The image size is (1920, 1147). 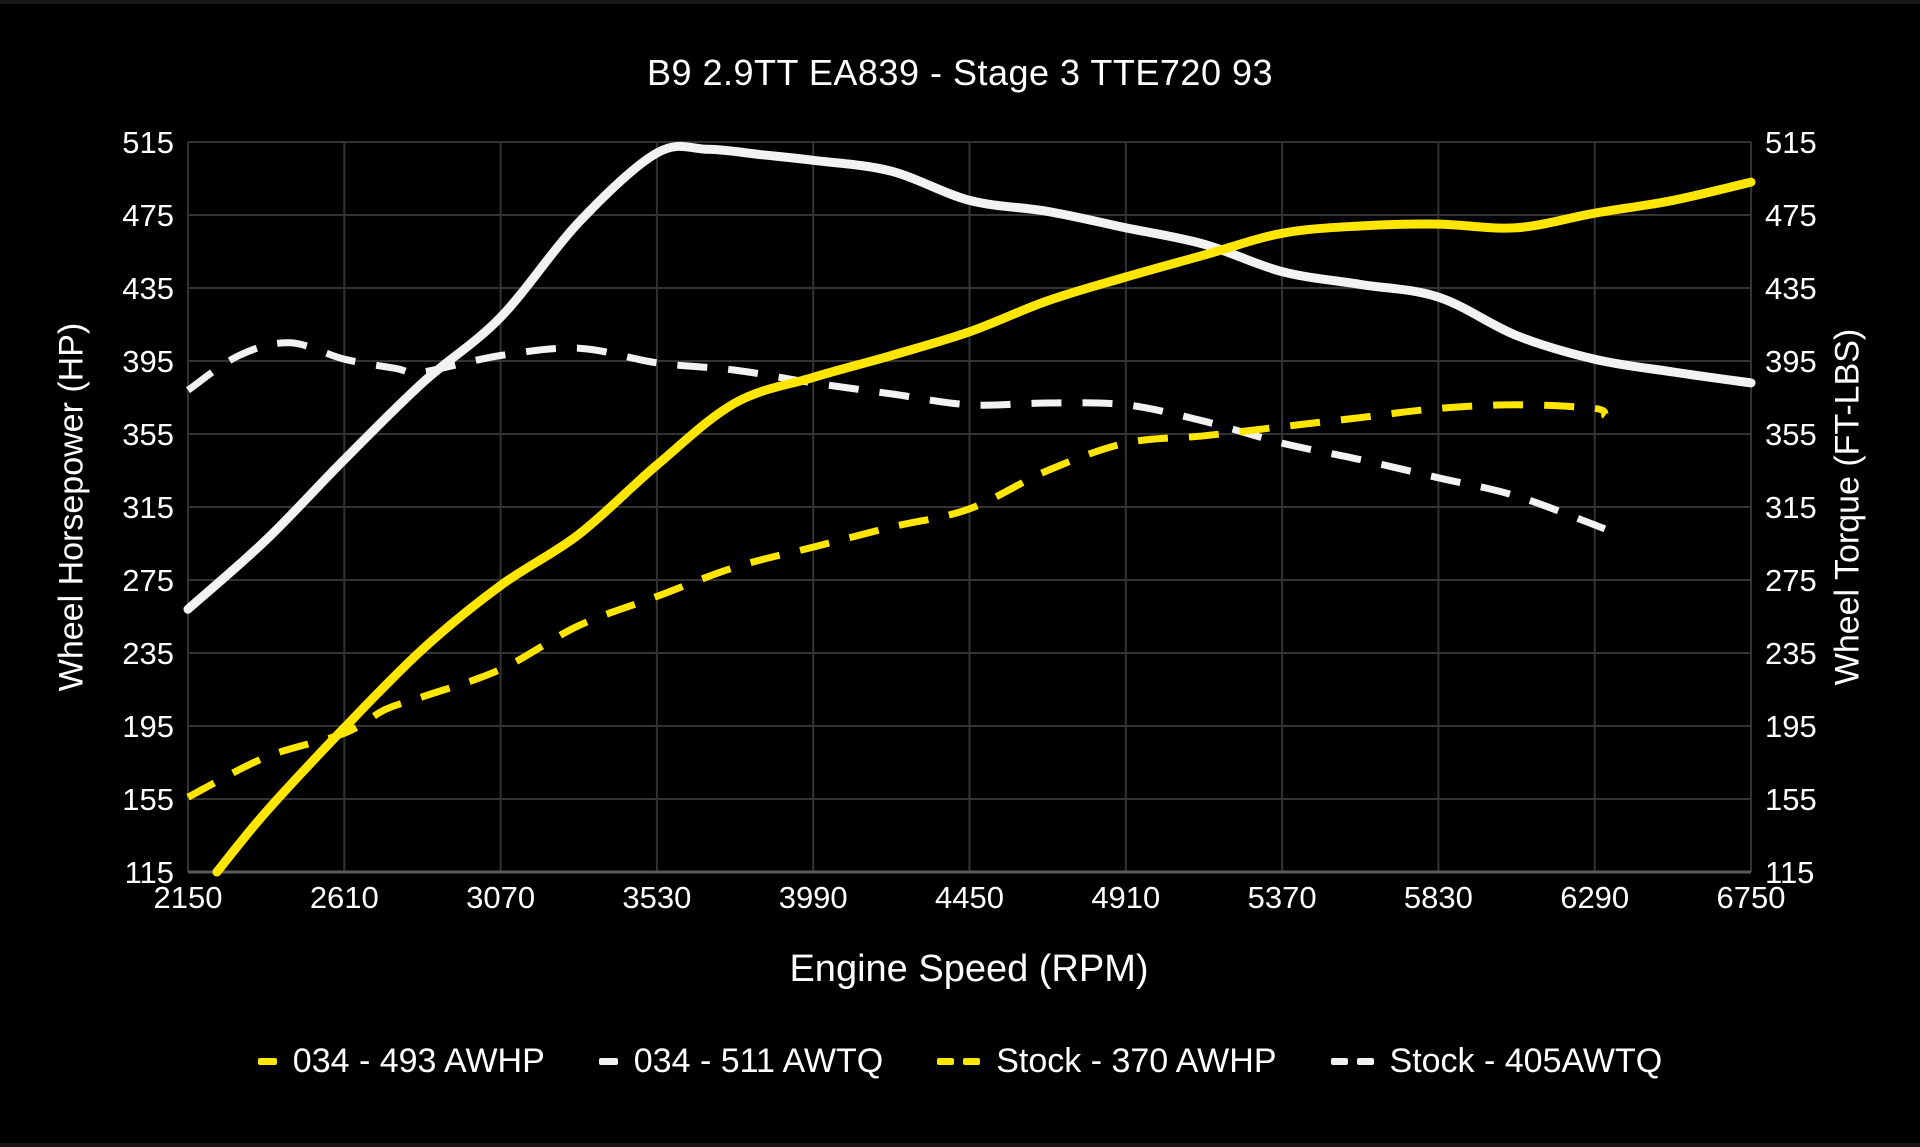 What do you see at coordinates (188, 897) in the screenshot?
I see `svg-text: 2150` at bounding box center [188, 897].